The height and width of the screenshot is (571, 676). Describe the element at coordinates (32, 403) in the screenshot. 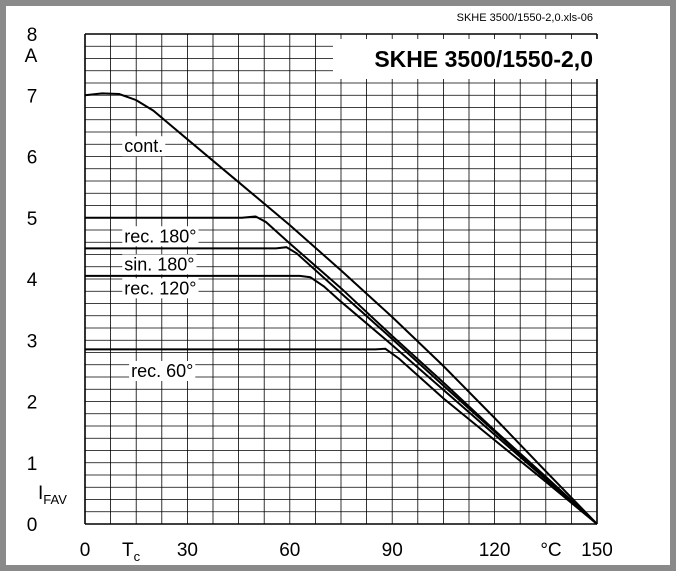

I see `y-tick-label: 2` at that location.